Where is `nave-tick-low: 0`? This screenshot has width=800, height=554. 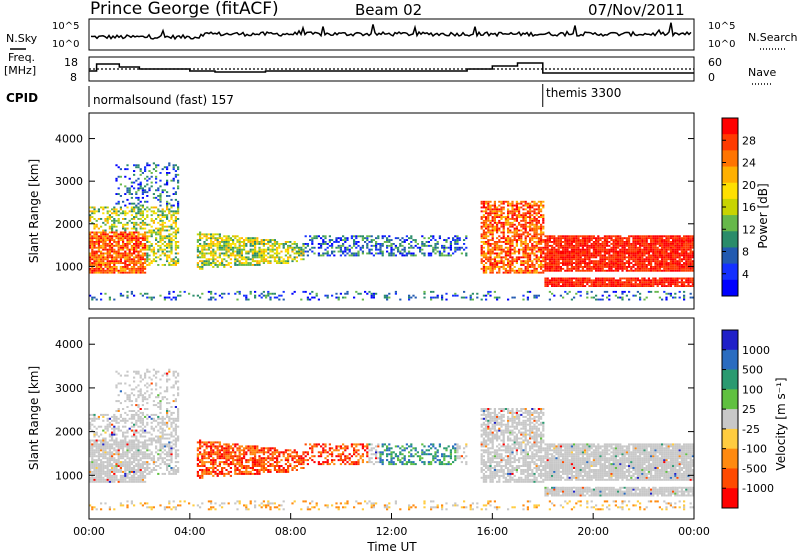
nave-tick-low: 0 is located at coordinates (711, 77).